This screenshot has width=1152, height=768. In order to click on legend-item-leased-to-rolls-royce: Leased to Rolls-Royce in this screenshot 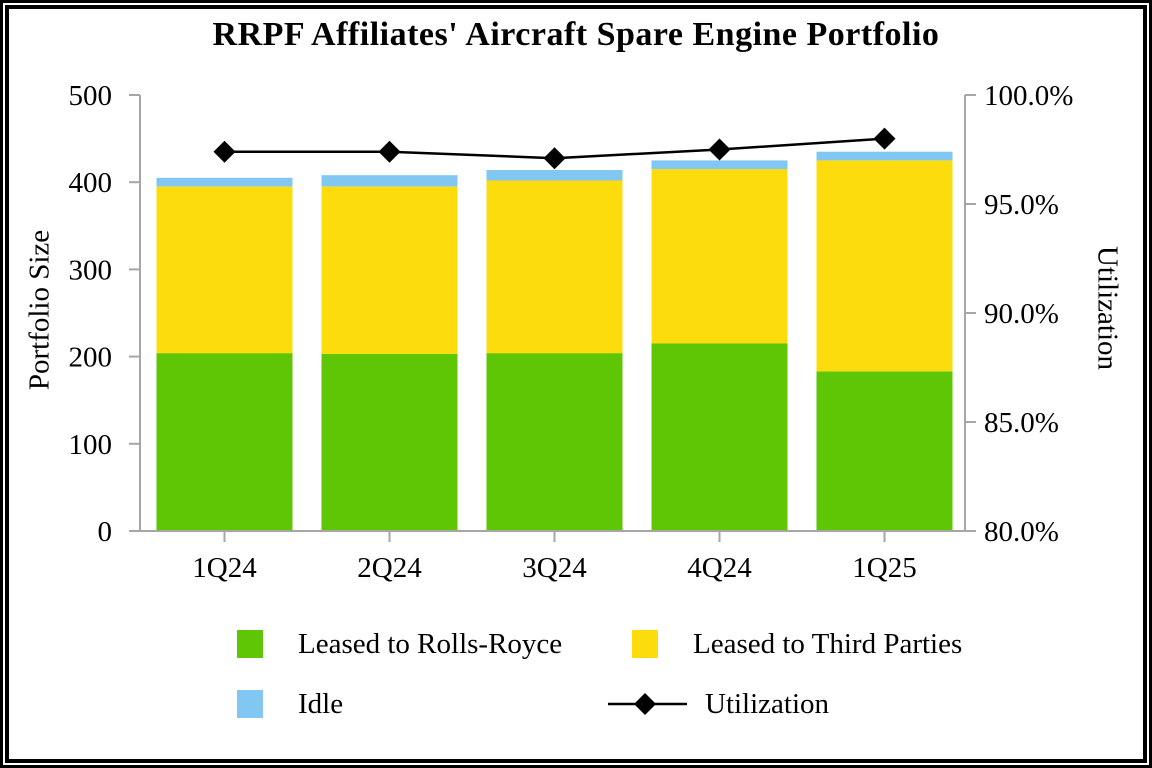, I will do `click(400, 643)`.